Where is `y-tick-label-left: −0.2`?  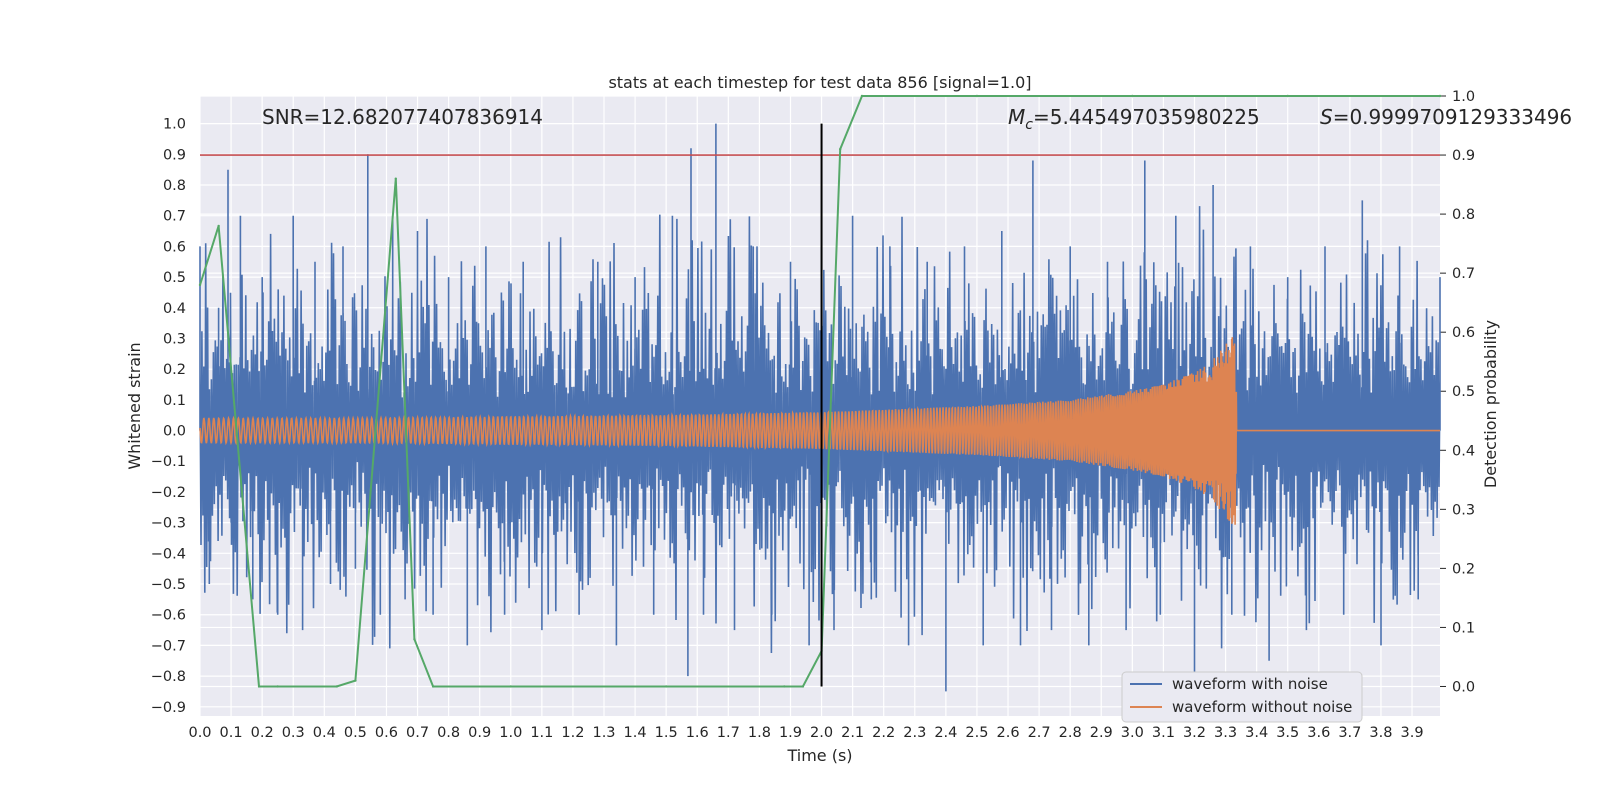
y-tick-label-left: −0.2 is located at coordinates (168, 493).